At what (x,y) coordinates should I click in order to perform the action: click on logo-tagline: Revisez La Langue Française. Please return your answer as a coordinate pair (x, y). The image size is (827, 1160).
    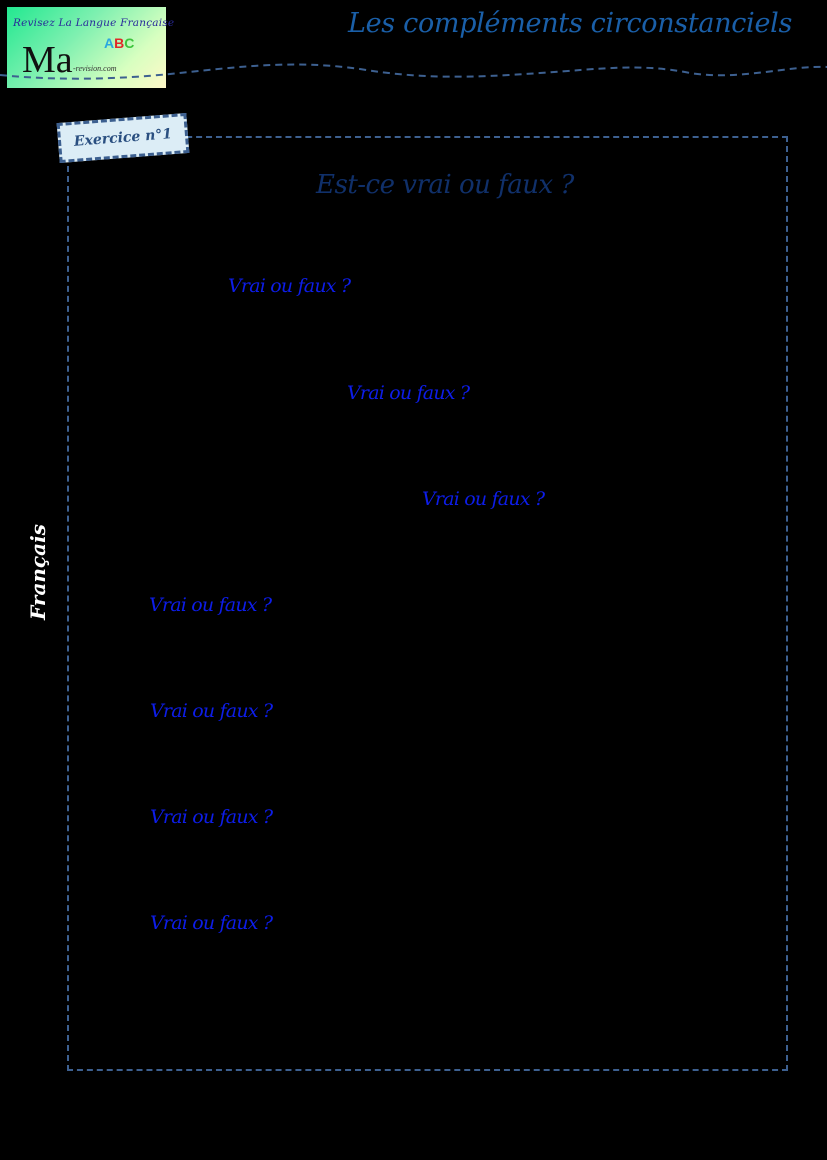
    Looking at the image, I should click on (94, 23).